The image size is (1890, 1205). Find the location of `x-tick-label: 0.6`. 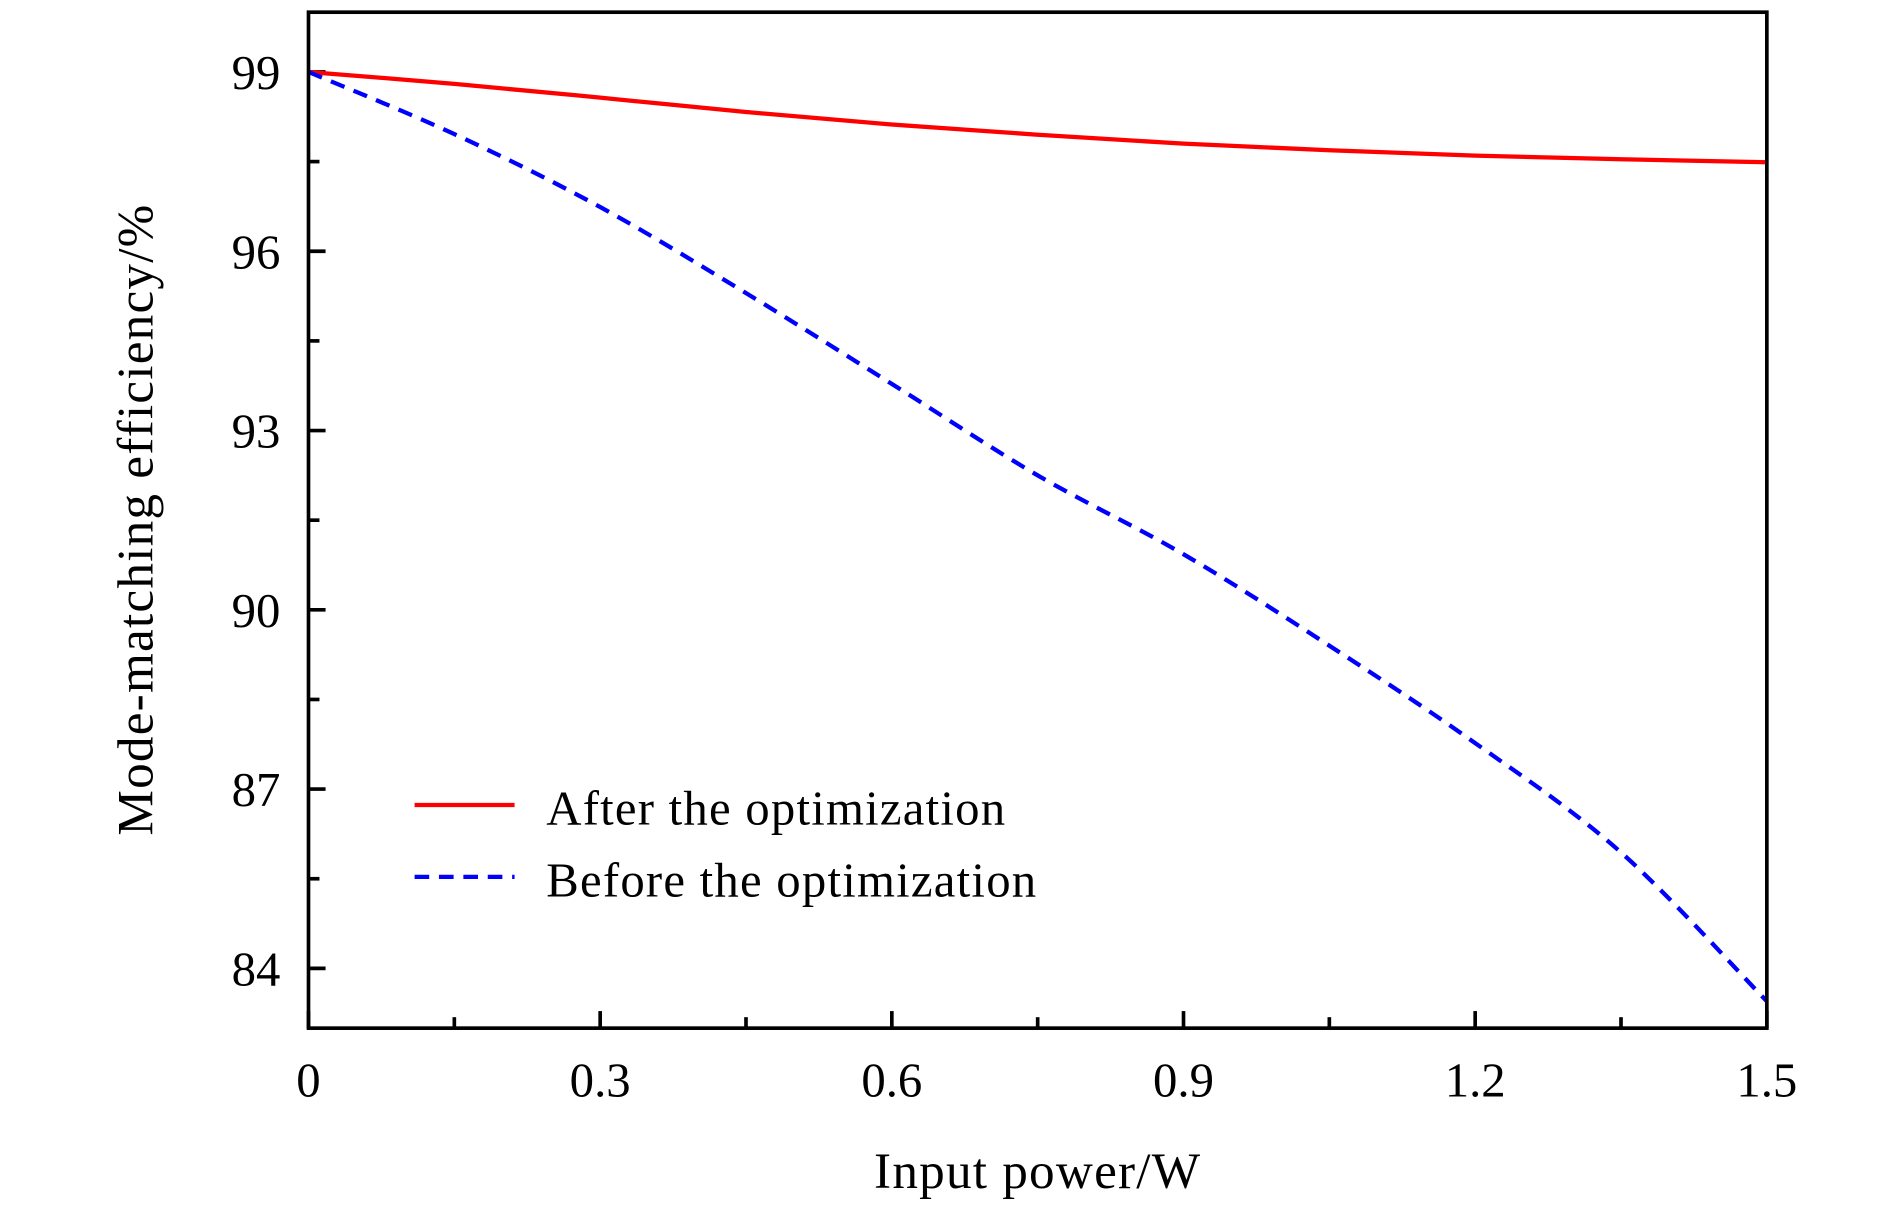

x-tick-label: 0.6 is located at coordinates (891, 1080).